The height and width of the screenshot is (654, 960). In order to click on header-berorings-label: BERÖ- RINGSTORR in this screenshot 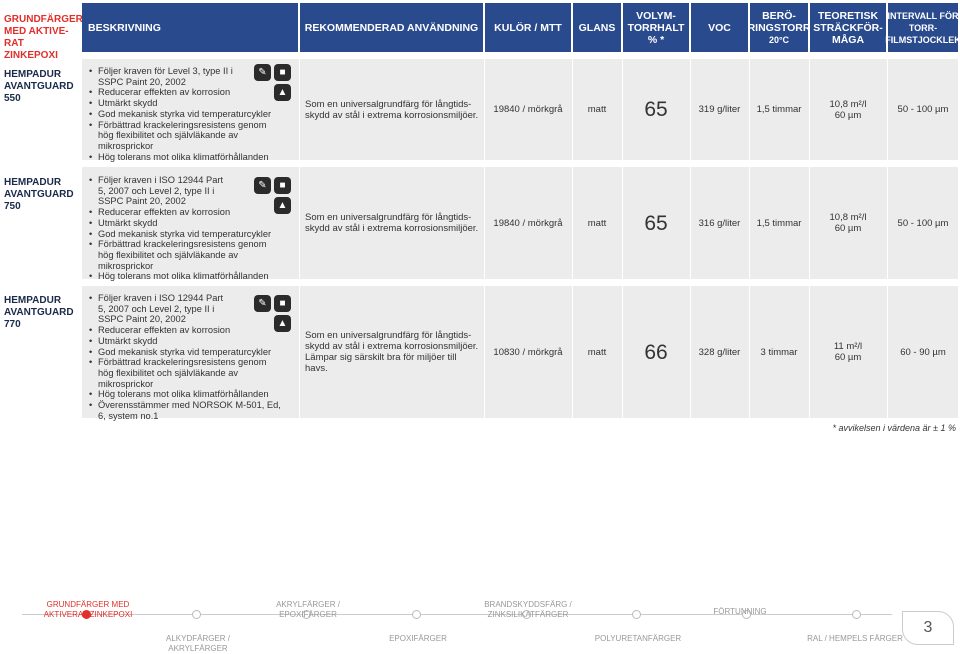, I will do `click(779, 21)`.